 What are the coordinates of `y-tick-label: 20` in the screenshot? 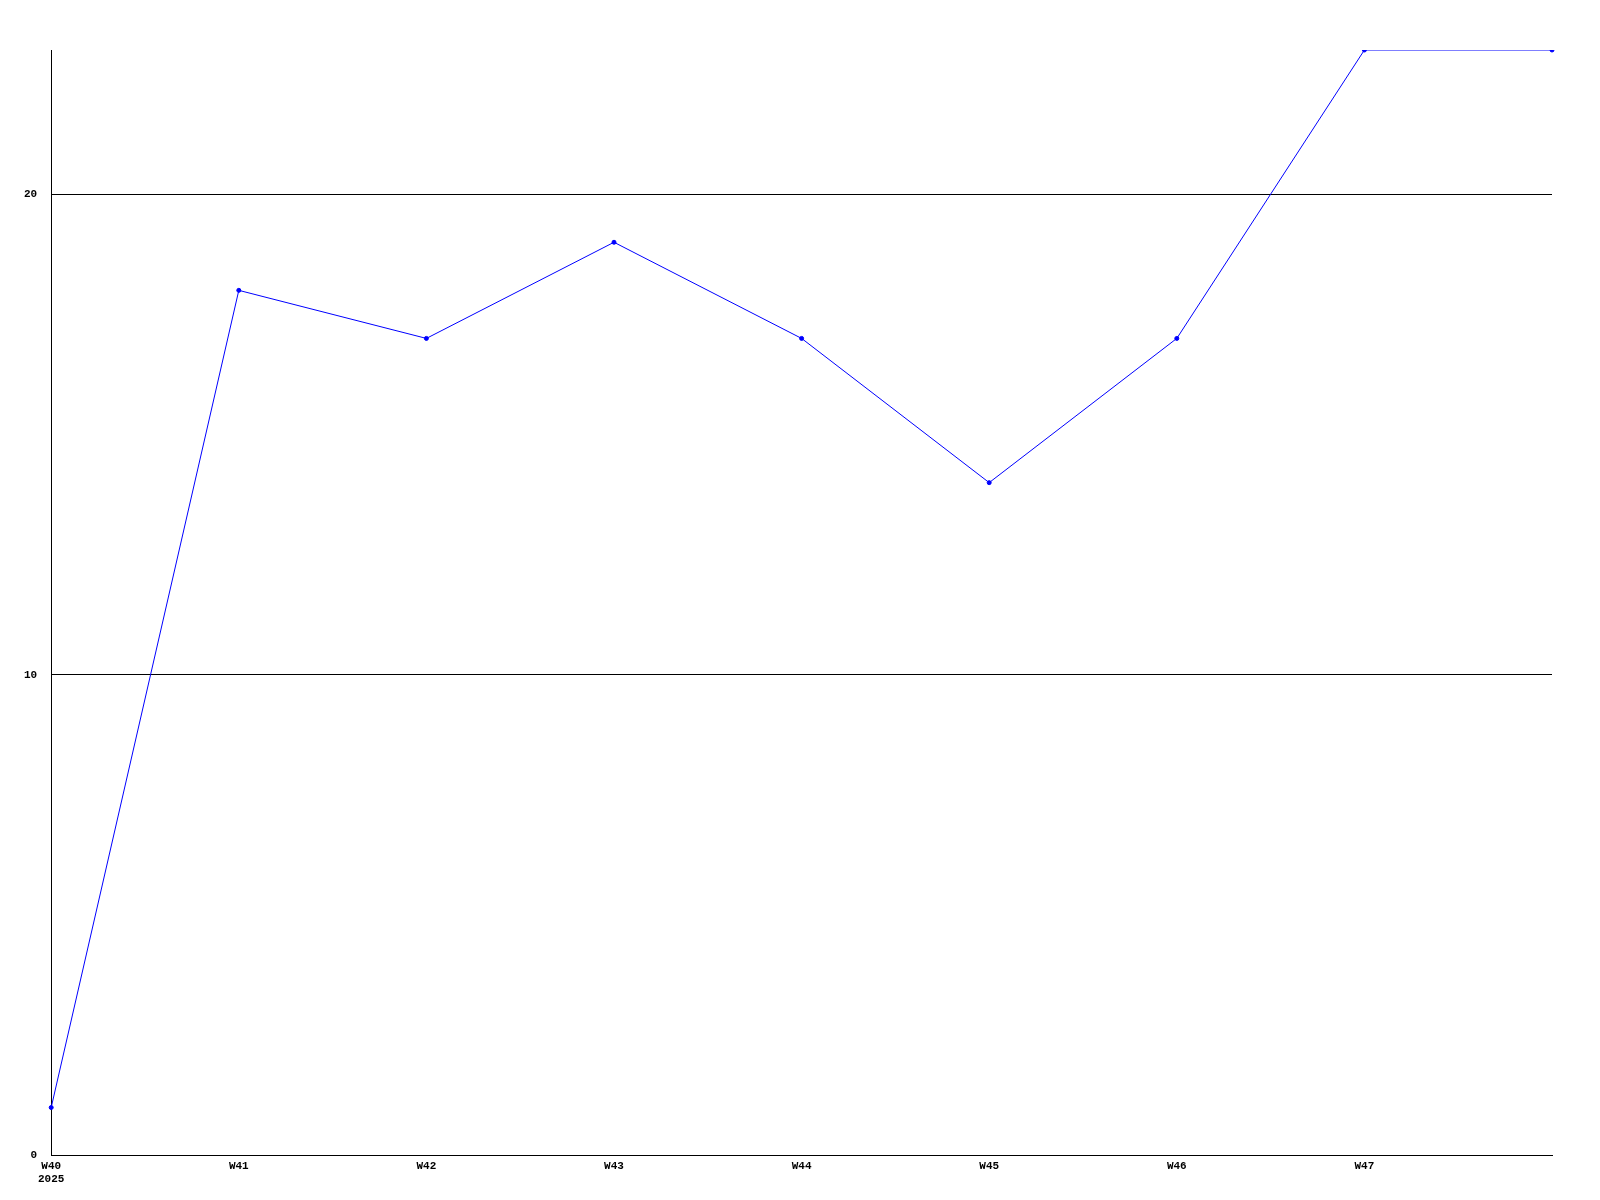 It's located at (31, 193).